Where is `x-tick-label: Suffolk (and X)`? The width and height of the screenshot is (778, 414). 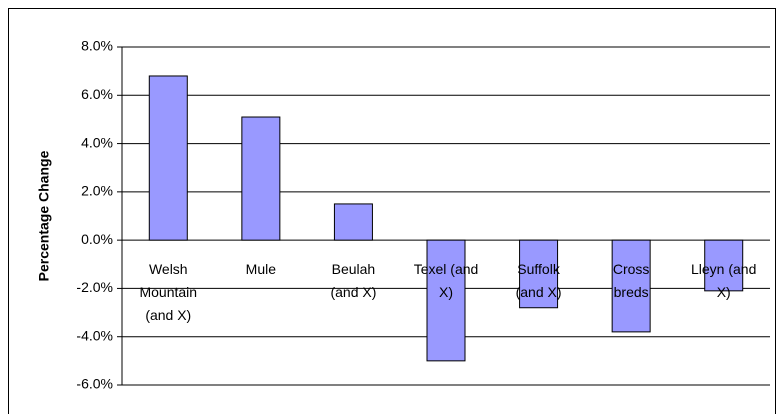 x-tick-label: Suffolk (and X) is located at coordinates (538, 281).